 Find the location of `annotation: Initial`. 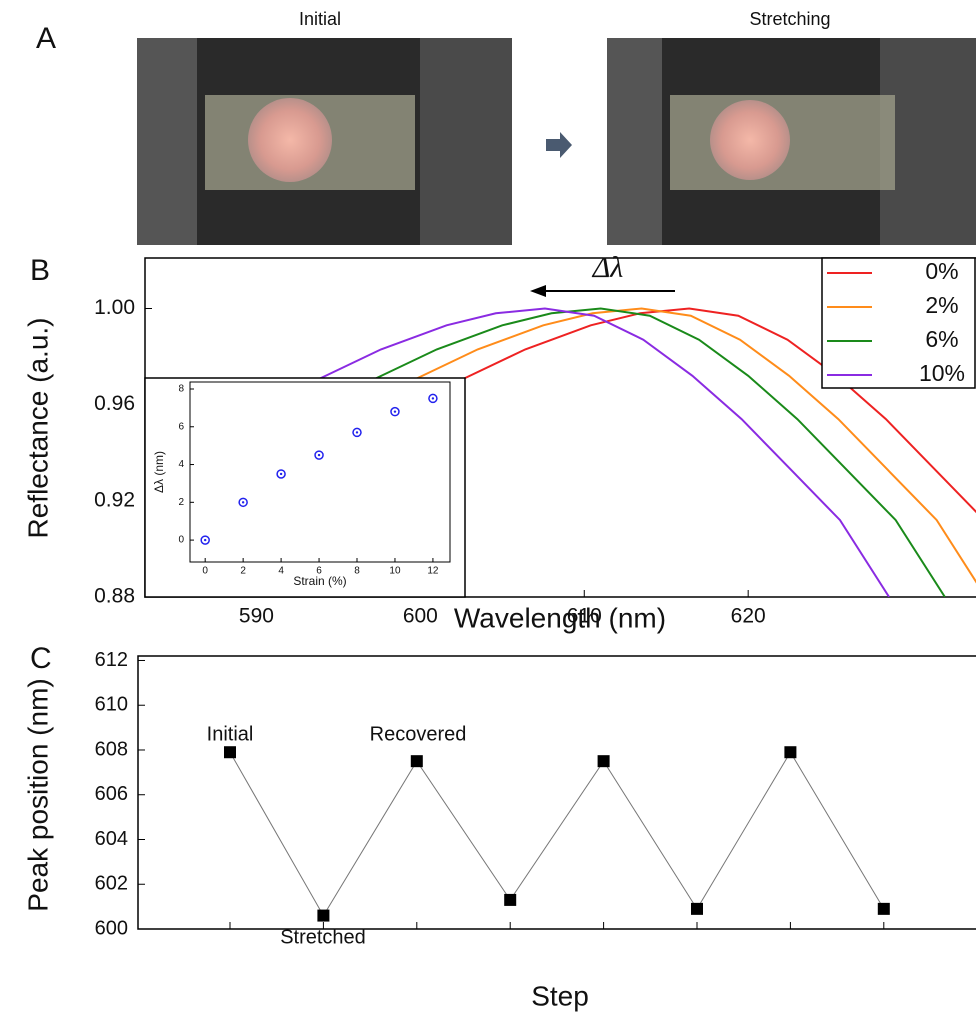

annotation: Initial is located at coordinates (230, 734).